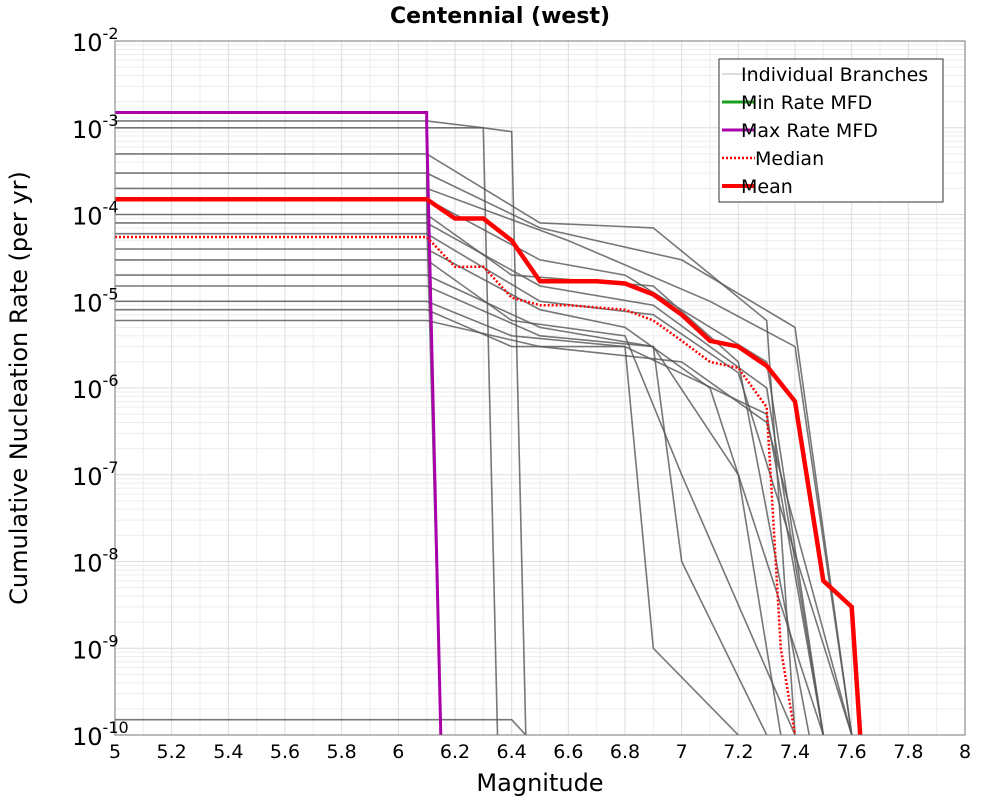  Describe the element at coordinates (95, 474) in the screenshot. I see `y-tick-label: 10⁻⁷` at that location.